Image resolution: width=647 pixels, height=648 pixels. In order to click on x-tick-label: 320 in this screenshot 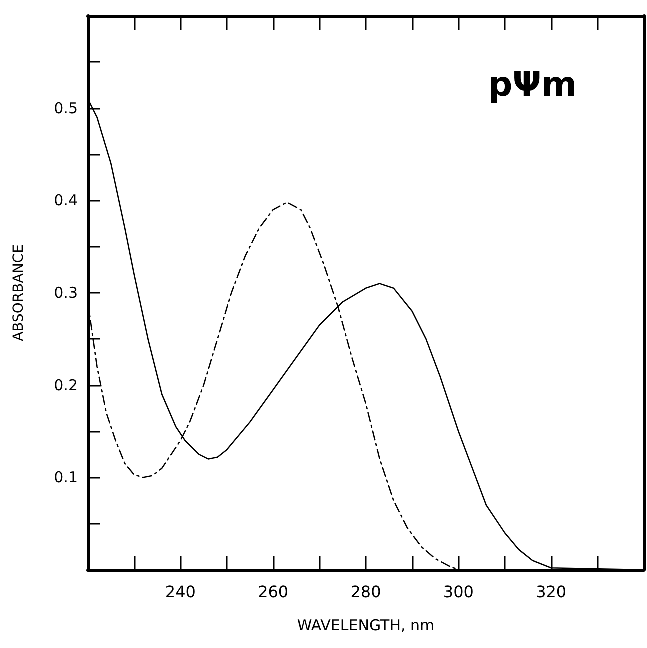, I will do `click(551, 592)`.